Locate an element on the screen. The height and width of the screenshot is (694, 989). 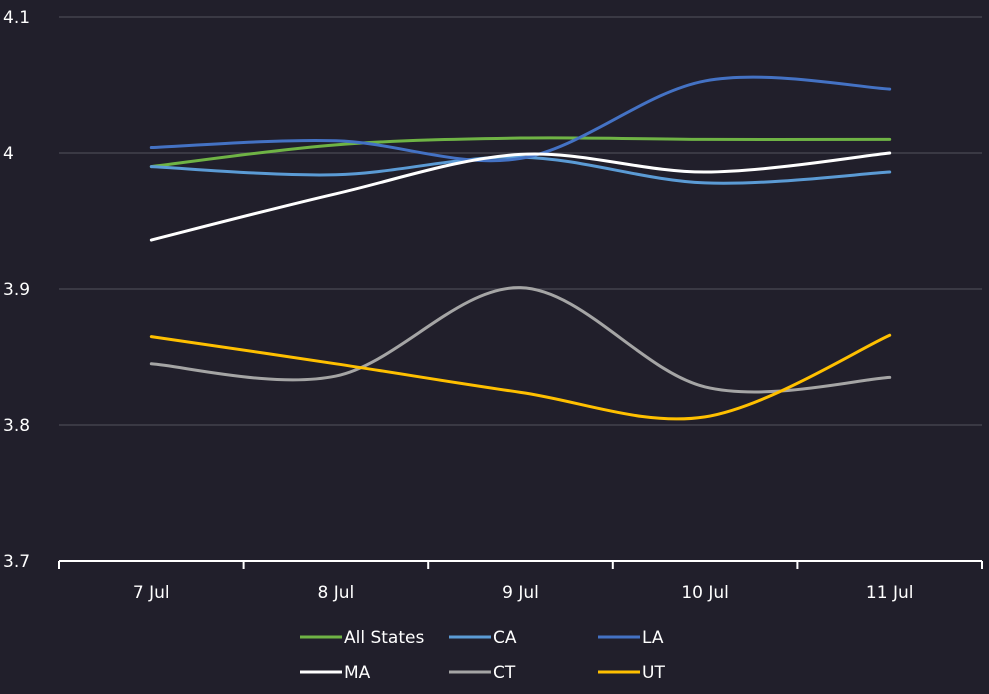
legend: All States CA LA MA CT UT is located at coordinates (482, 655).